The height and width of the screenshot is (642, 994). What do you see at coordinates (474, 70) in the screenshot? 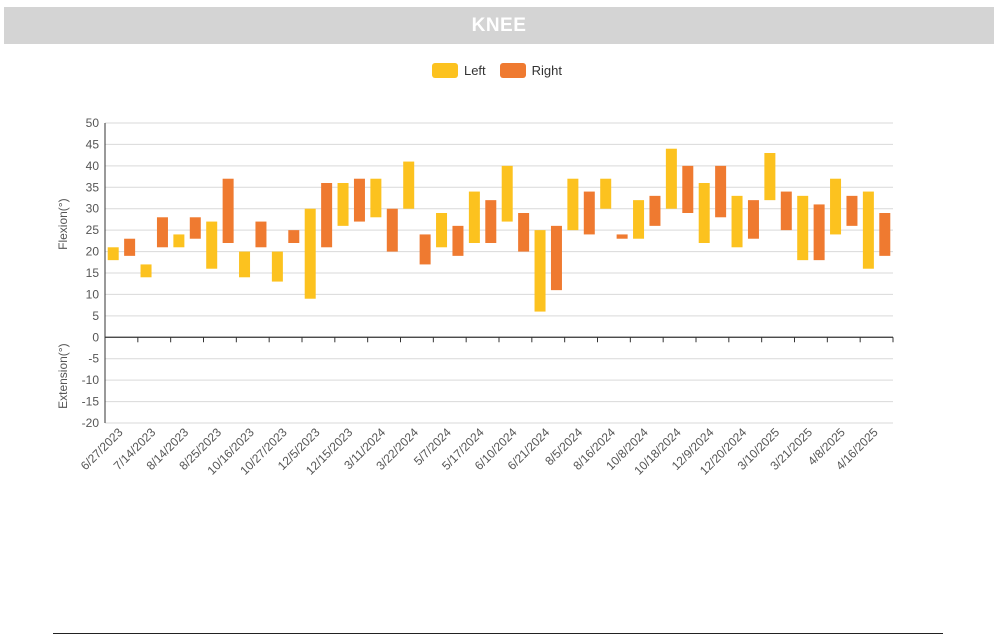
I see `legend-label-left: Left` at bounding box center [474, 70].